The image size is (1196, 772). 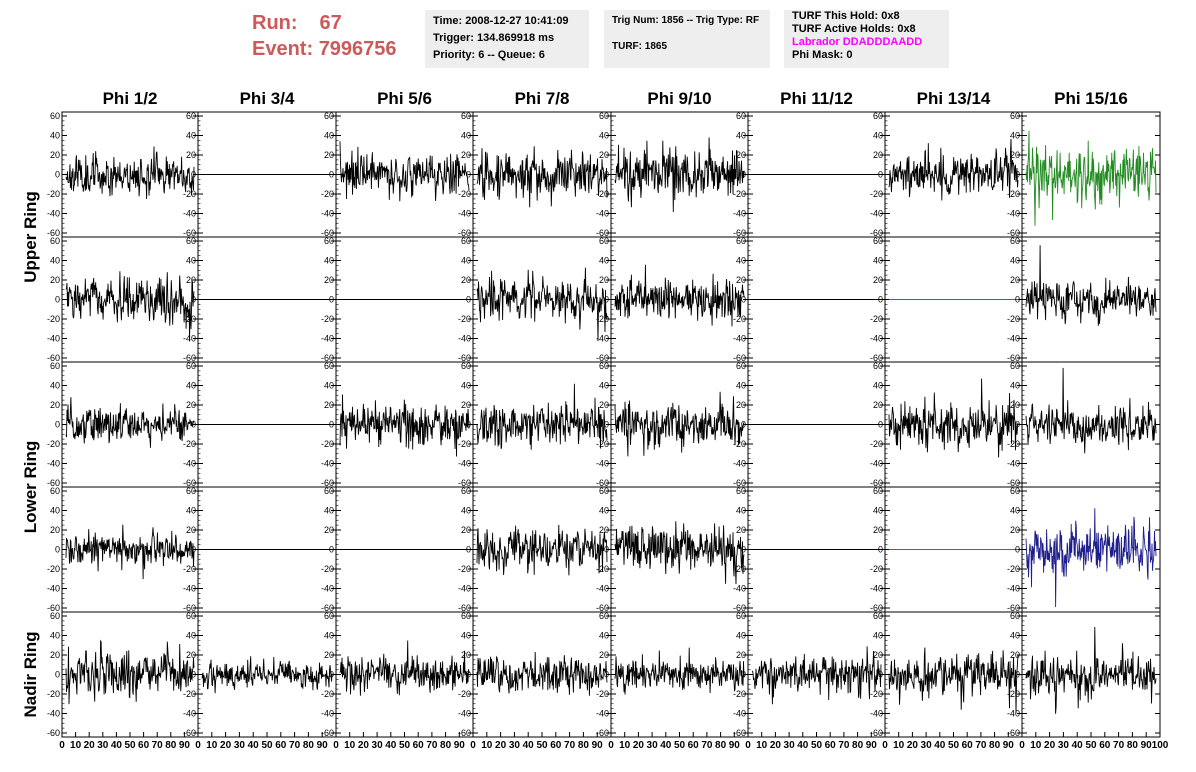 What do you see at coordinates (464, 589) in the screenshot?
I see `y-tick-label-r3-c3-5: -40` at bounding box center [464, 589].